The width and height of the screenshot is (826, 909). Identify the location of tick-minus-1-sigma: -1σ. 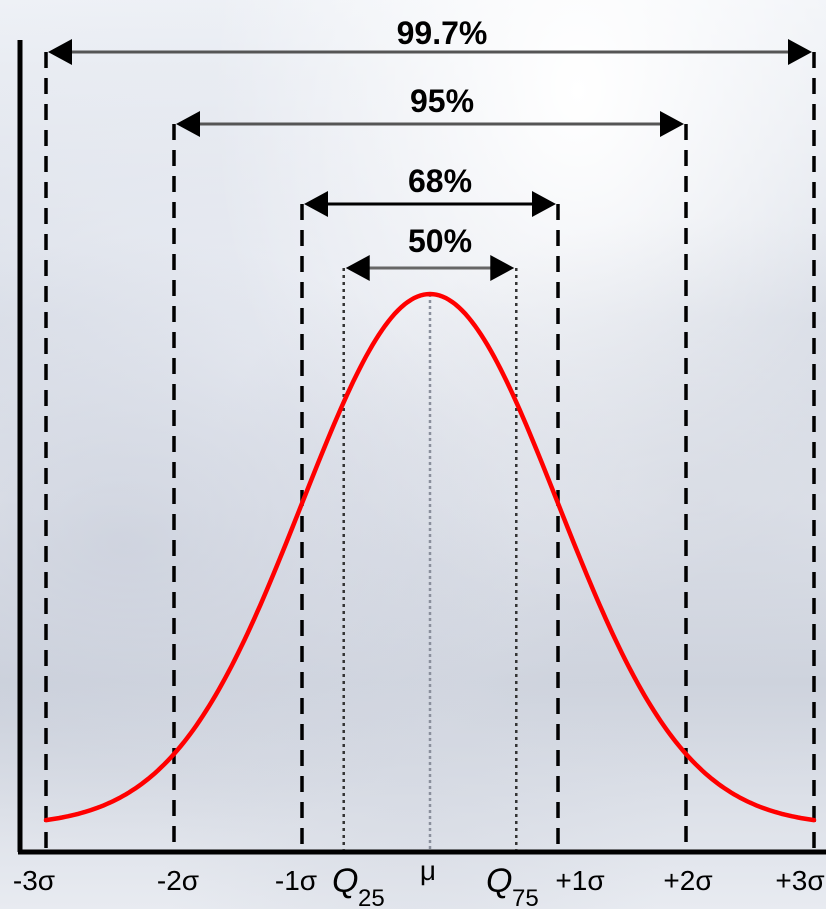
(296, 880).